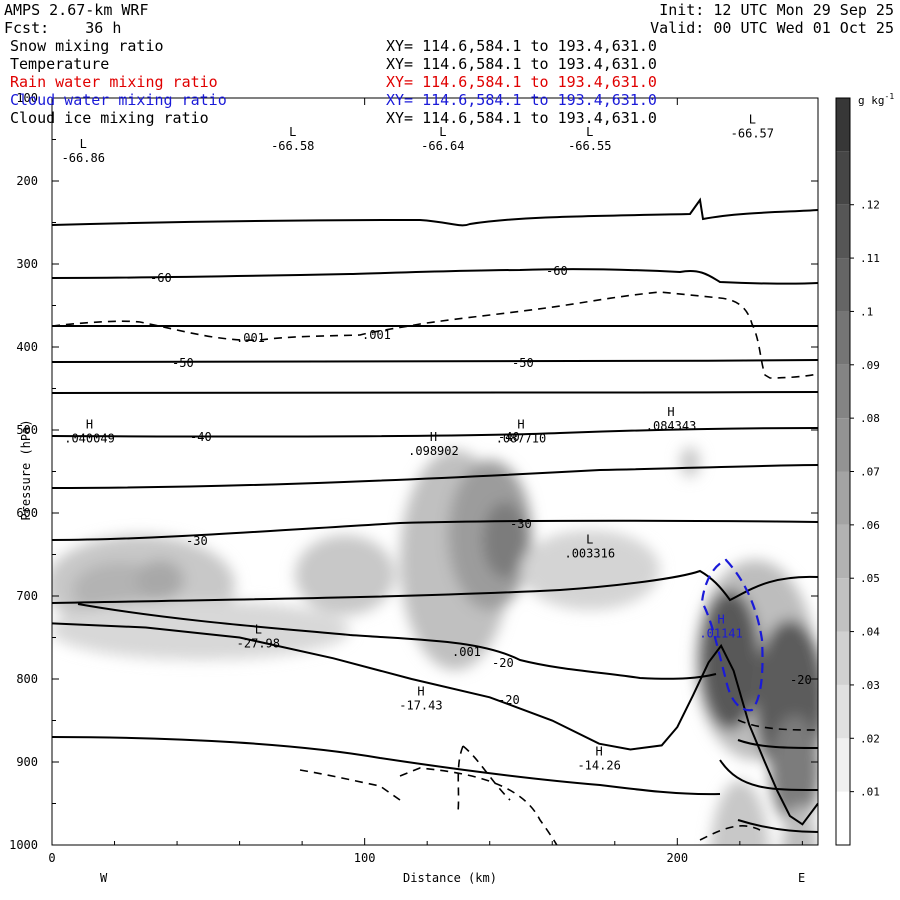 The height and width of the screenshot is (900, 900). I want to click on snow-contour-labels: .001 .001 .001, so click(358, 493).